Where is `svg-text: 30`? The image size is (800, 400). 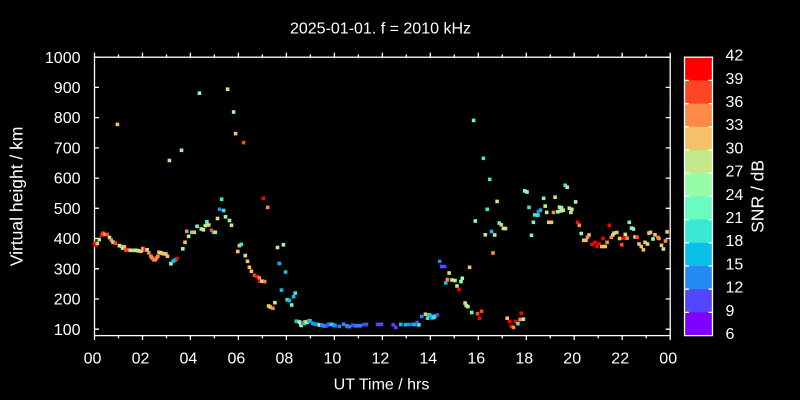
svg-text: 30 is located at coordinates (735, 148).